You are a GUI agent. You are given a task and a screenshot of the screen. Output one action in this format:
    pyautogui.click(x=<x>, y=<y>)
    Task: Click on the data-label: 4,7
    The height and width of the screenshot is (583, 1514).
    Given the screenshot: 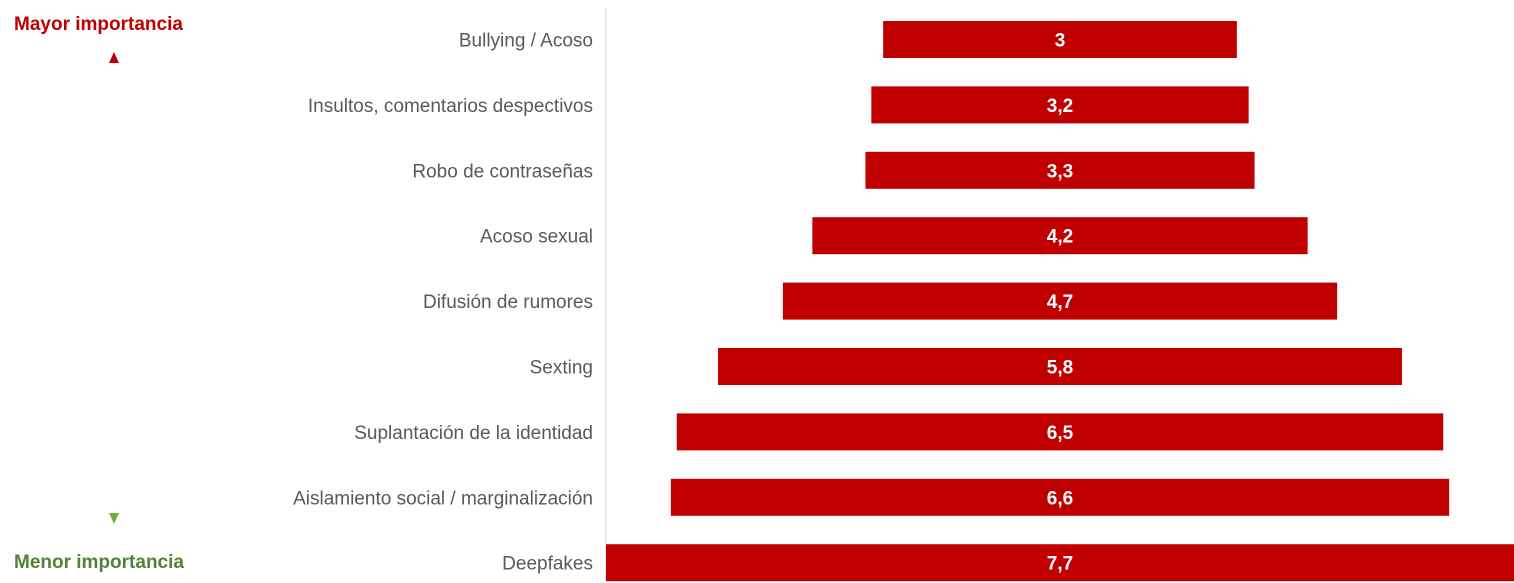 What is the action you would take?
    pyautogui.click(x=1060, y=302)
    